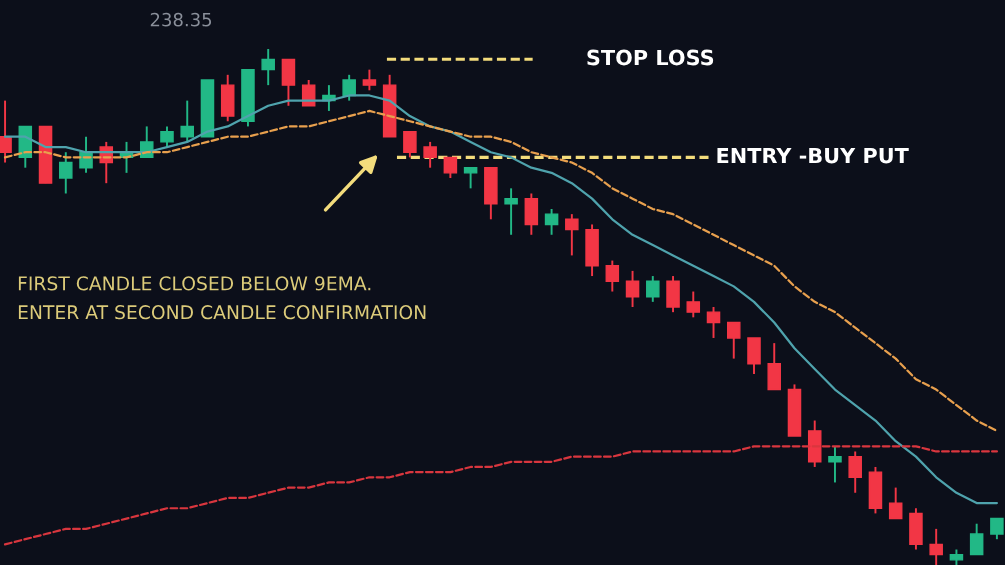  What do you see at coordinates (650, 57) in the screenshot?
I see `ref-line-label: STOP LOSS` at bounding box center [650, 57].